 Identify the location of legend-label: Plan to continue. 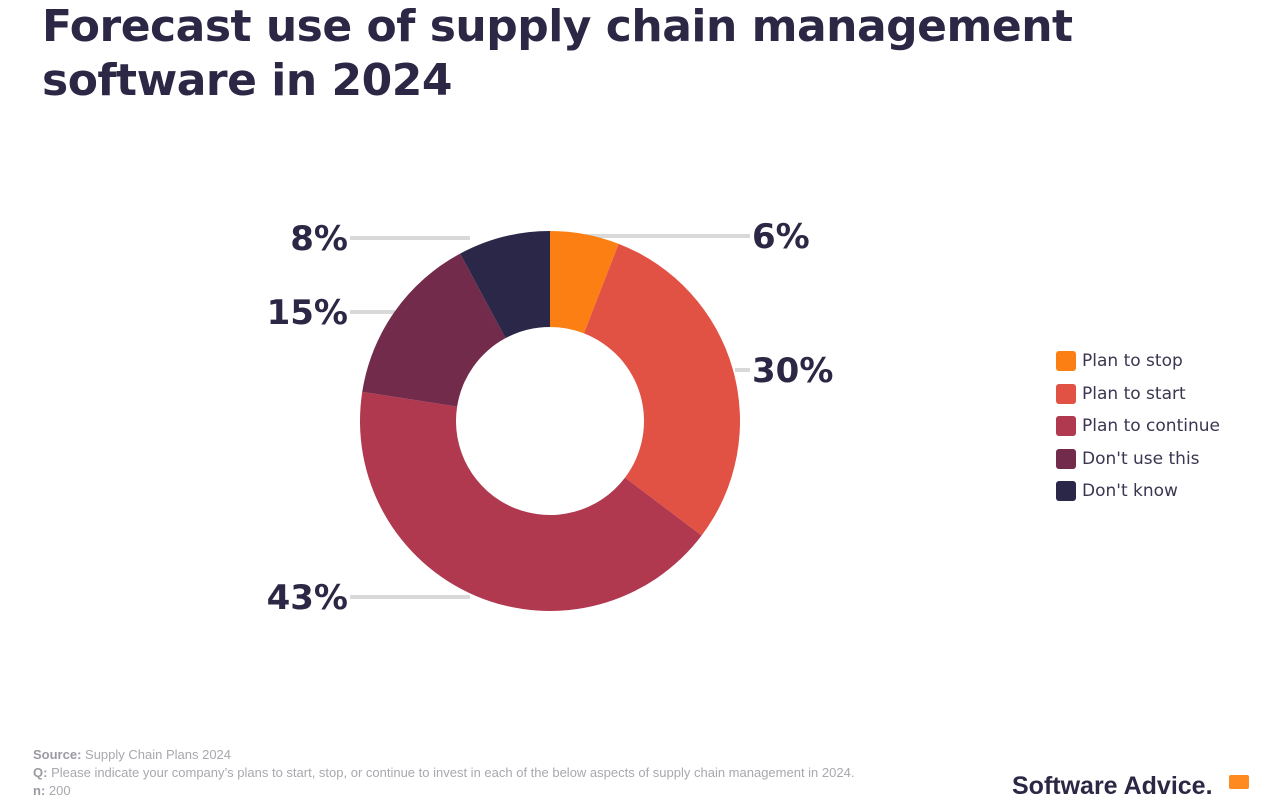
(1151, 426).